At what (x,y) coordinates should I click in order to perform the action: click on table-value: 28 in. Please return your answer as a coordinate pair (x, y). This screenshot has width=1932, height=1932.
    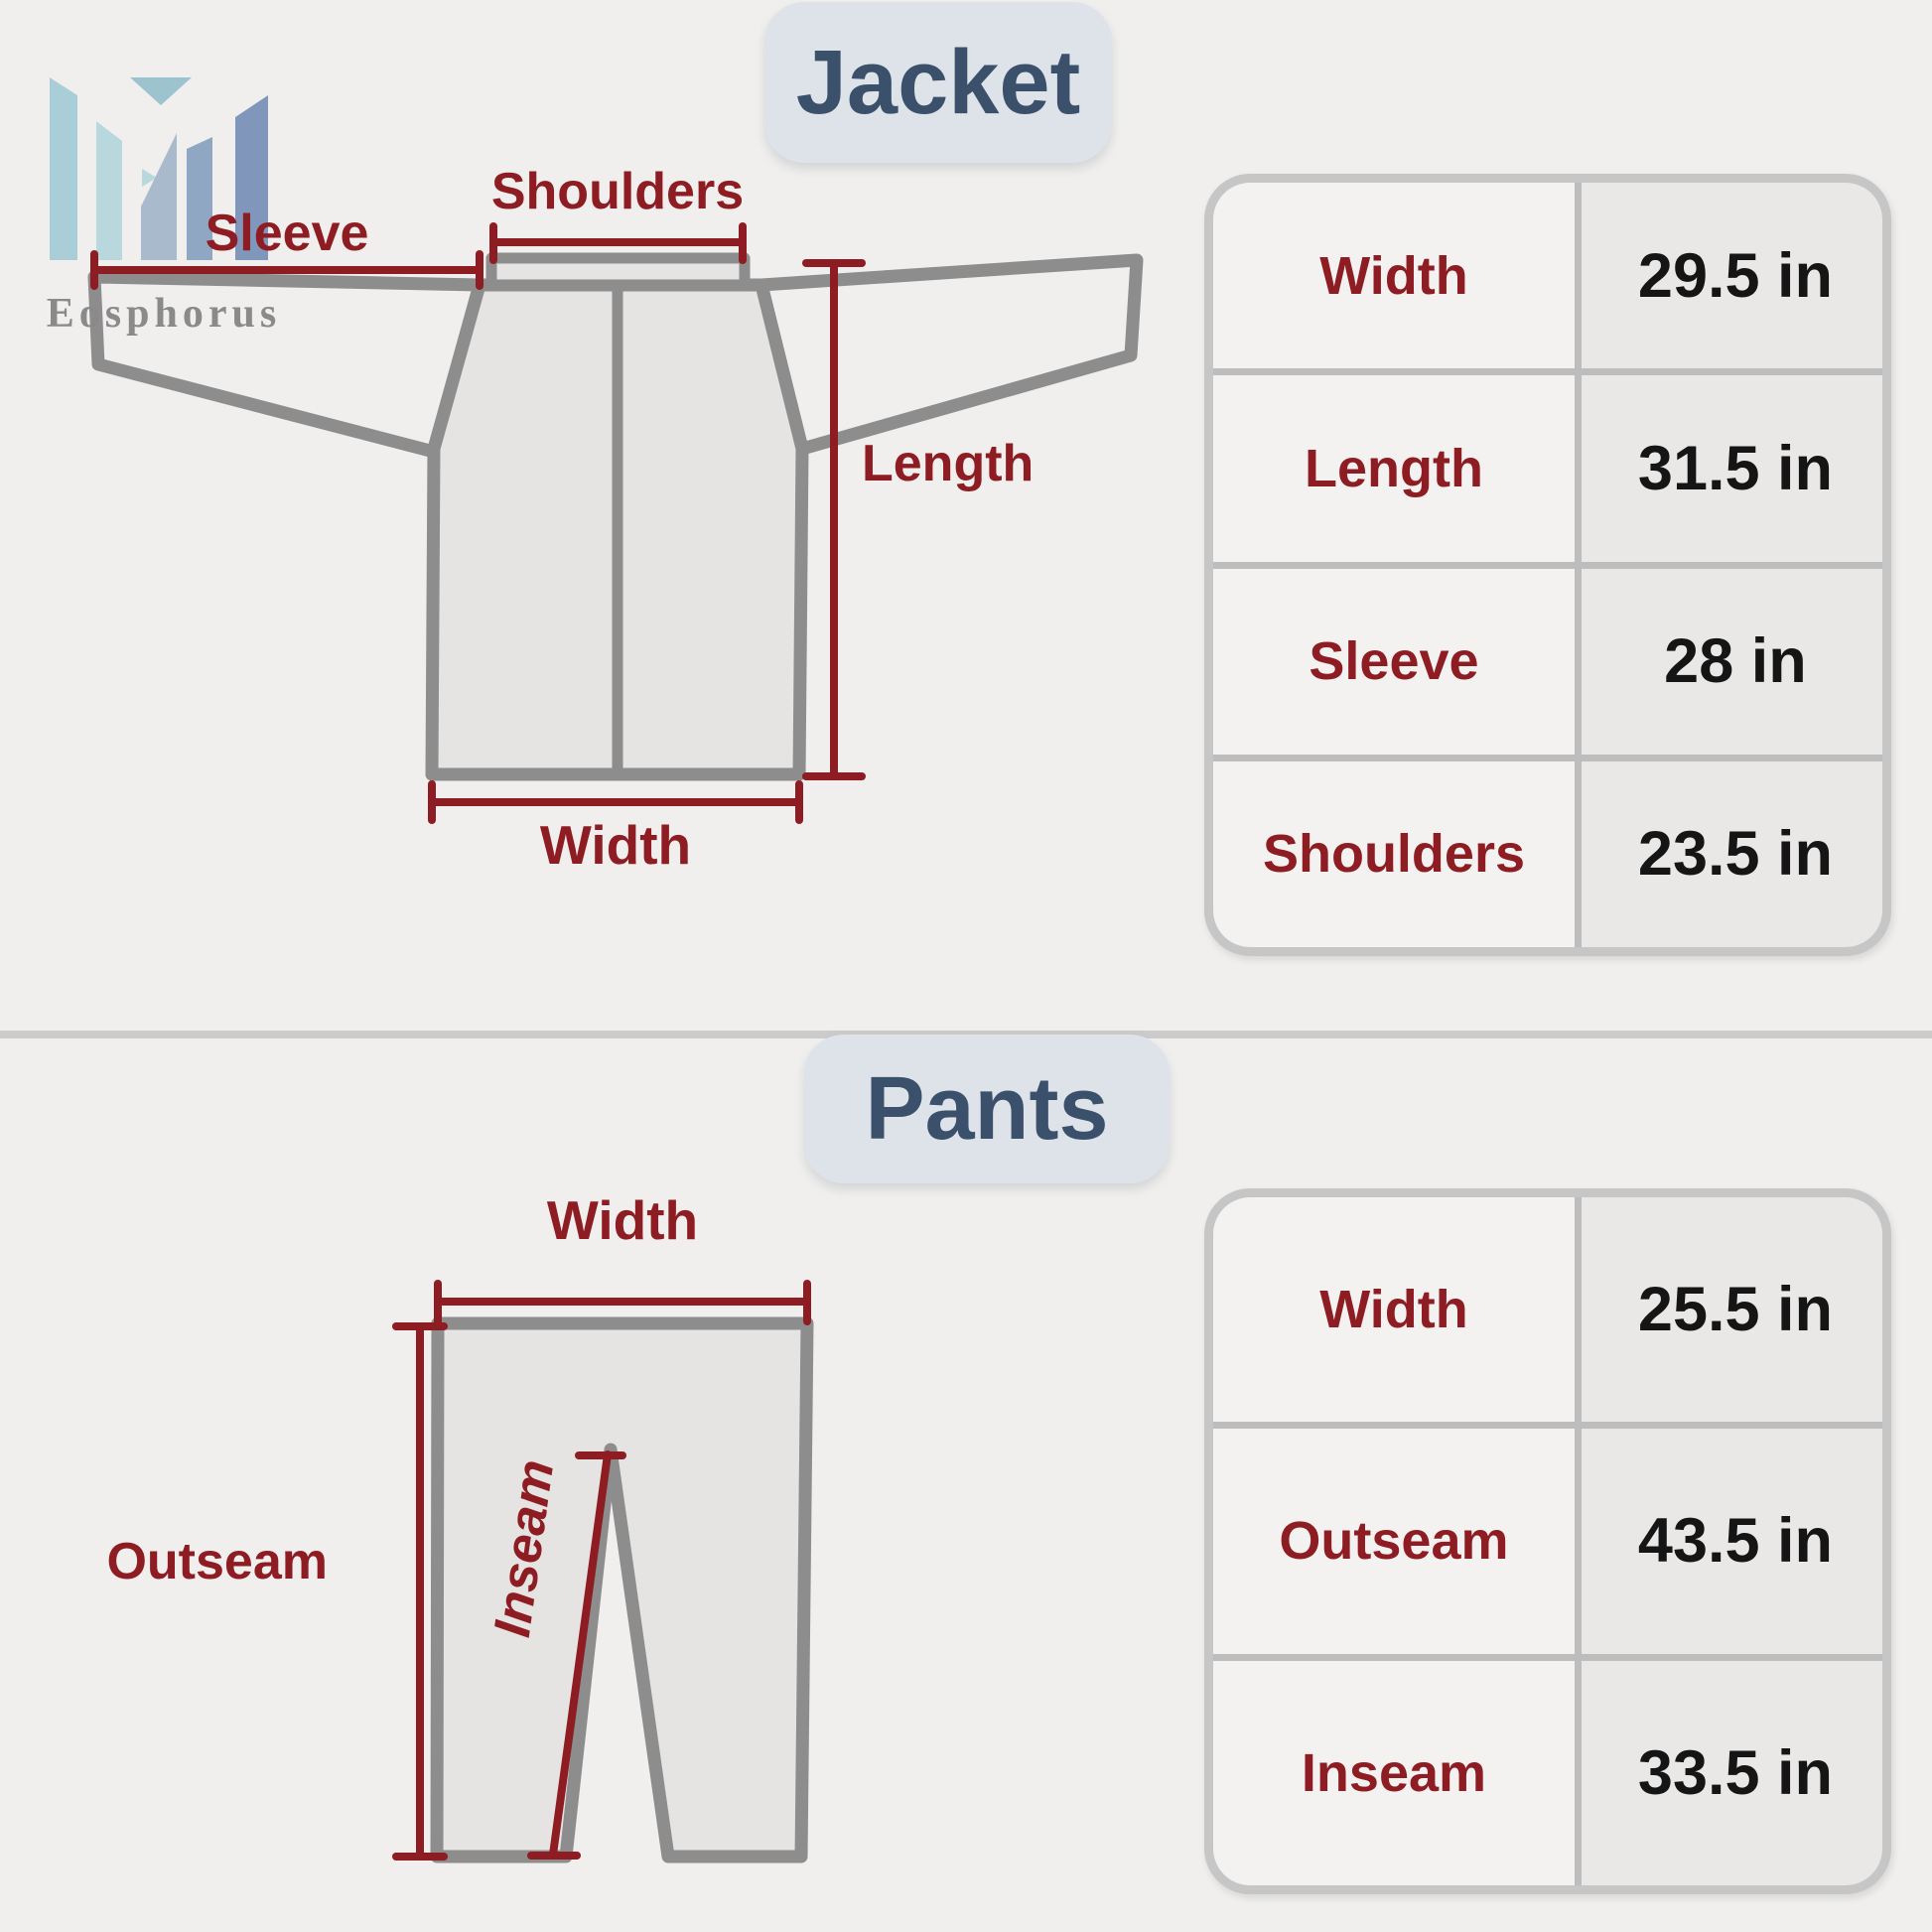
    Looking at the image, I should click on (1732, 662).